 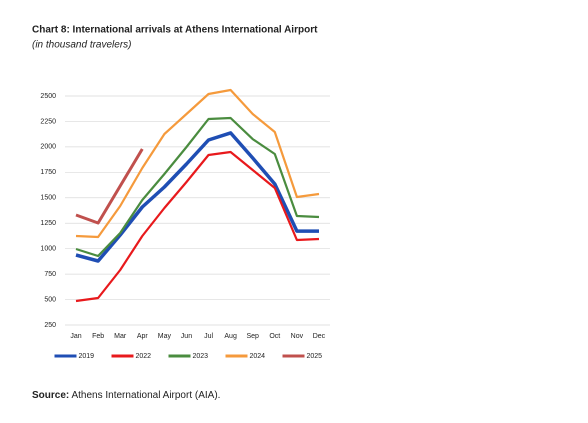 I want to click on y-tick-label: 2000, so click(x=48, y=147).